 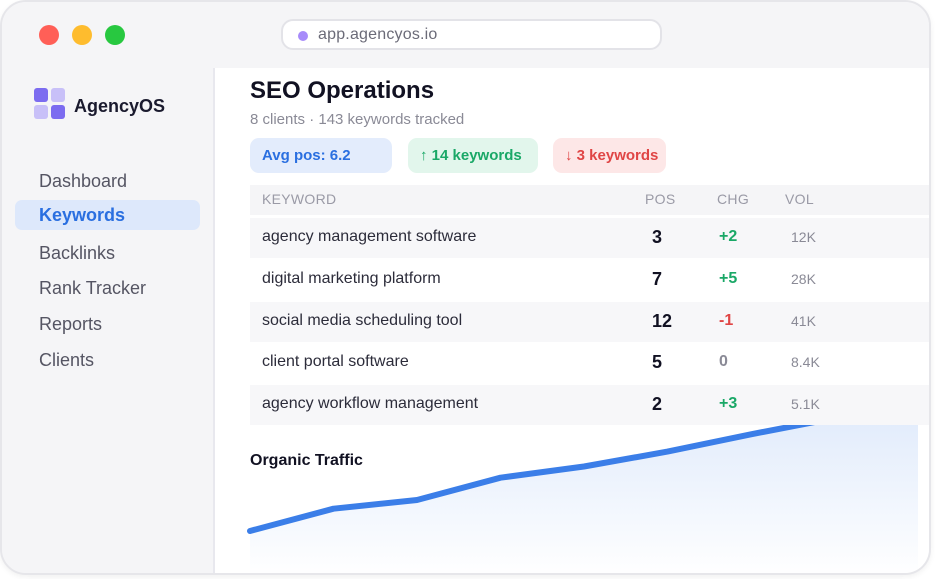 I want to click on change-cell: -1, so click(x=726, y=320).